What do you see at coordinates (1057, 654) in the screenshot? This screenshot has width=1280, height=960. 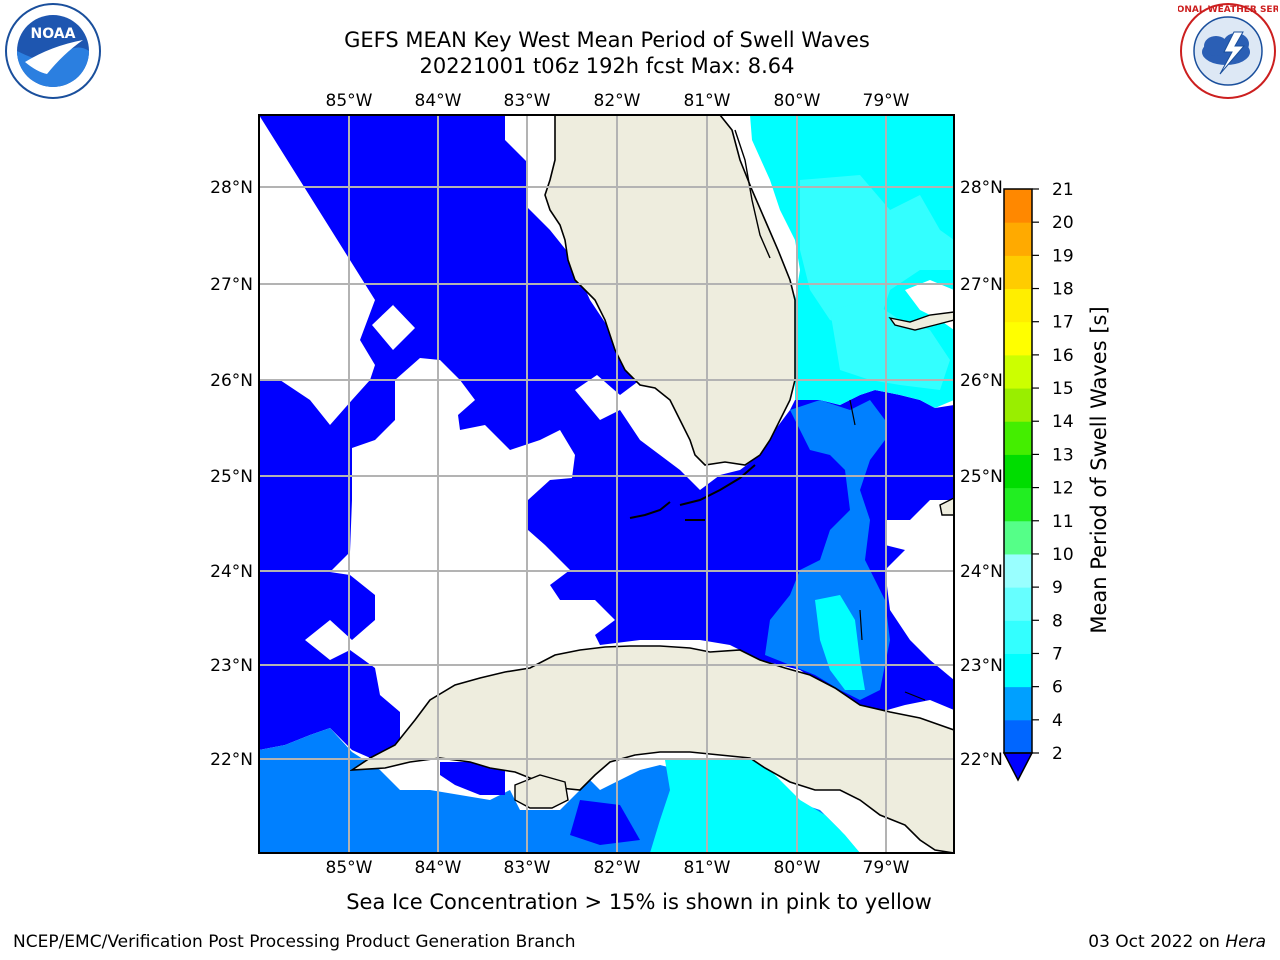 I see `colorbar-tick-label: 7` at bounding box center [1057, 654].